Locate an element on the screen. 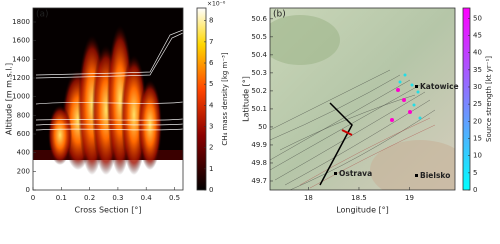 This screenshot has height=244, width=500. y-axis-label: Latitude [°] is located at coordinates (246, 99).